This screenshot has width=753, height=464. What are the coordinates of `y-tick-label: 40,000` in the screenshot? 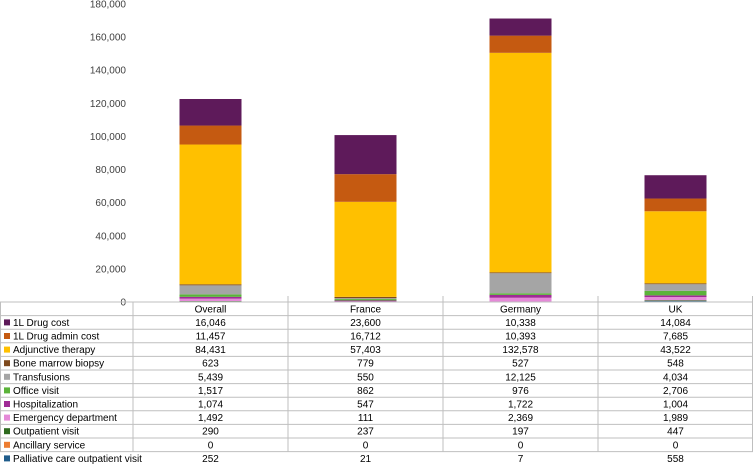 It's located at (110, 236).